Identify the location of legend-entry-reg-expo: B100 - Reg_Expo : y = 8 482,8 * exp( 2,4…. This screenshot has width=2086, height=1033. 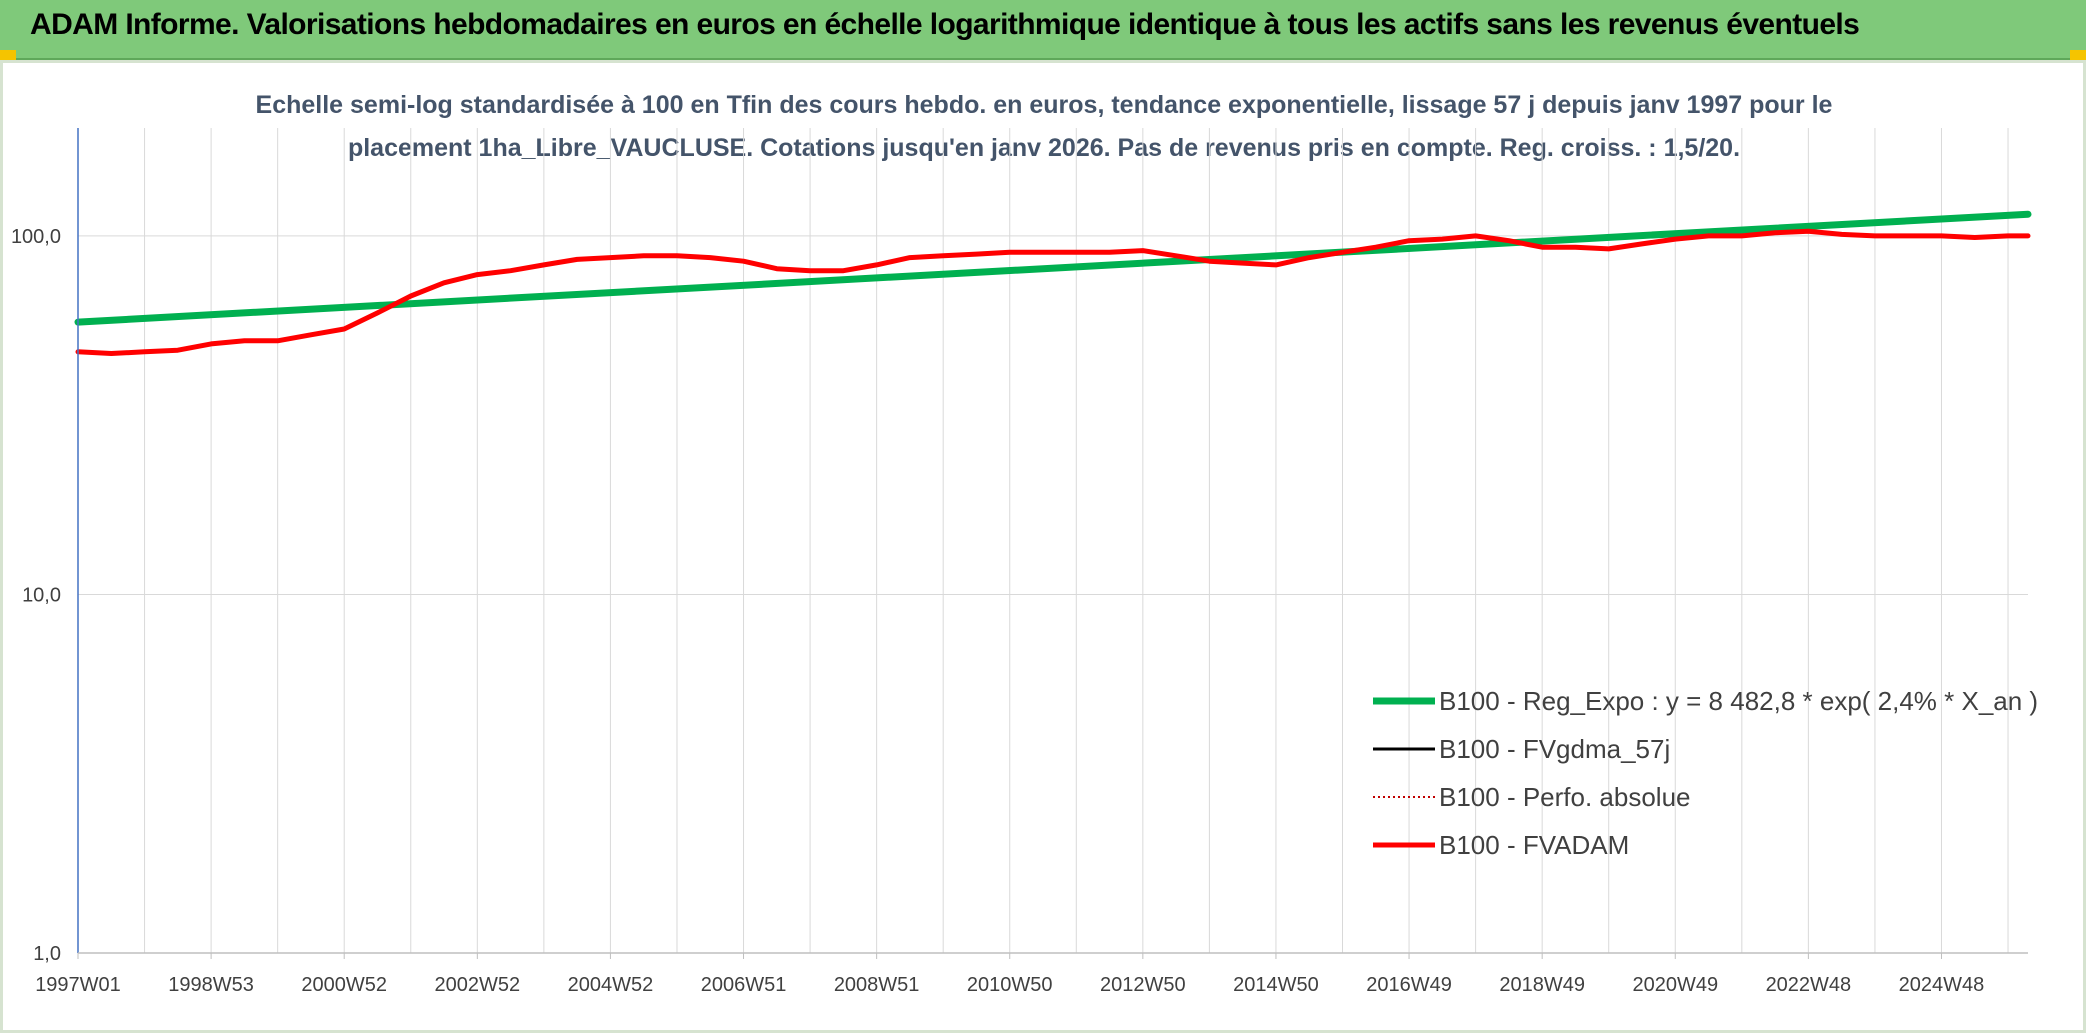
(1738, 701).